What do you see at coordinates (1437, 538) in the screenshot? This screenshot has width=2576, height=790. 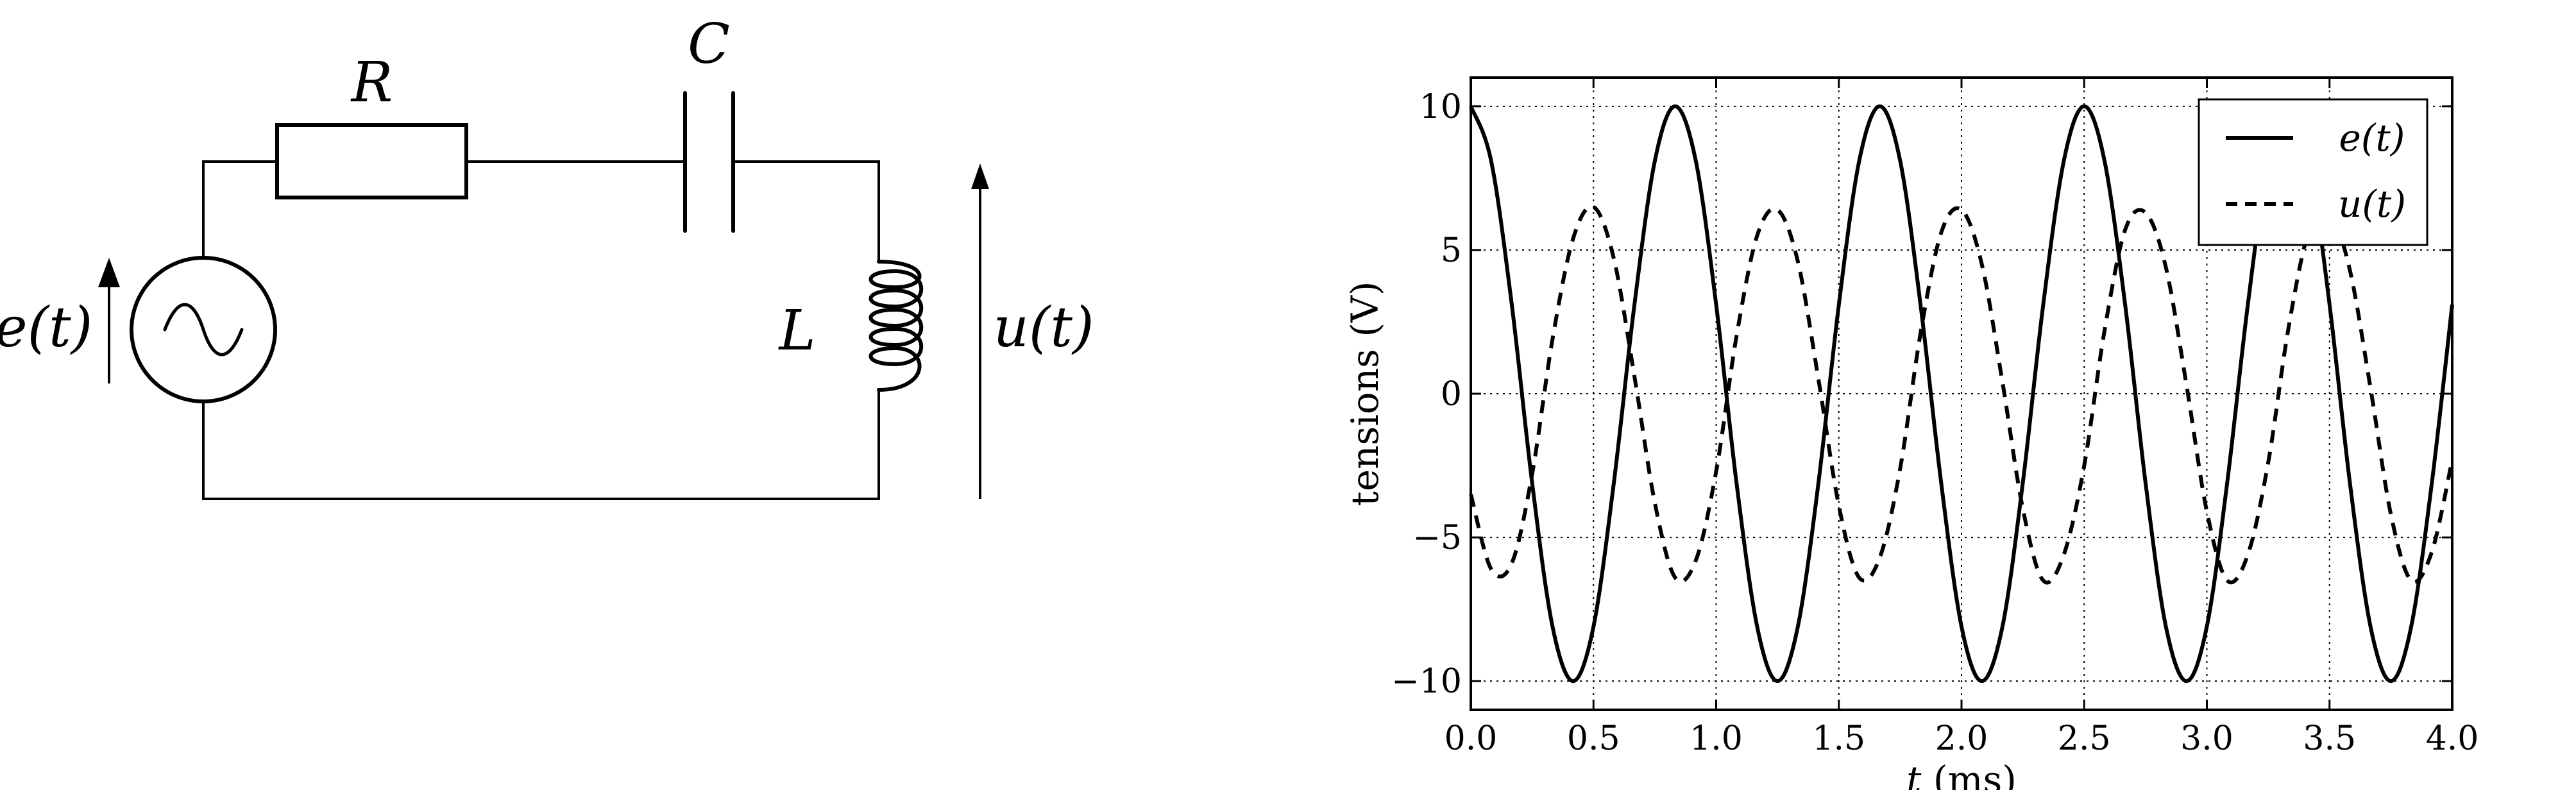 I see `y-tick-label: −5` at bounding box center [1437, 538].